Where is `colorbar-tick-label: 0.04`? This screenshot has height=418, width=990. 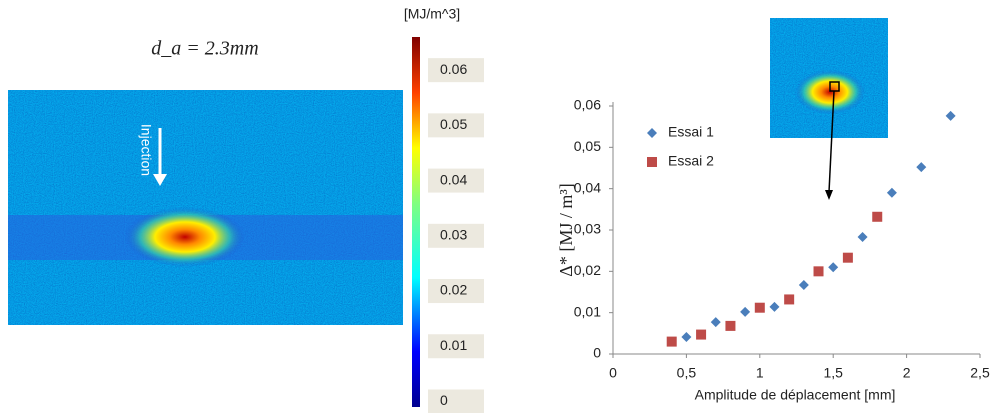 colorbar-tick-label: 0.04 is located at coordinates (453, 179).